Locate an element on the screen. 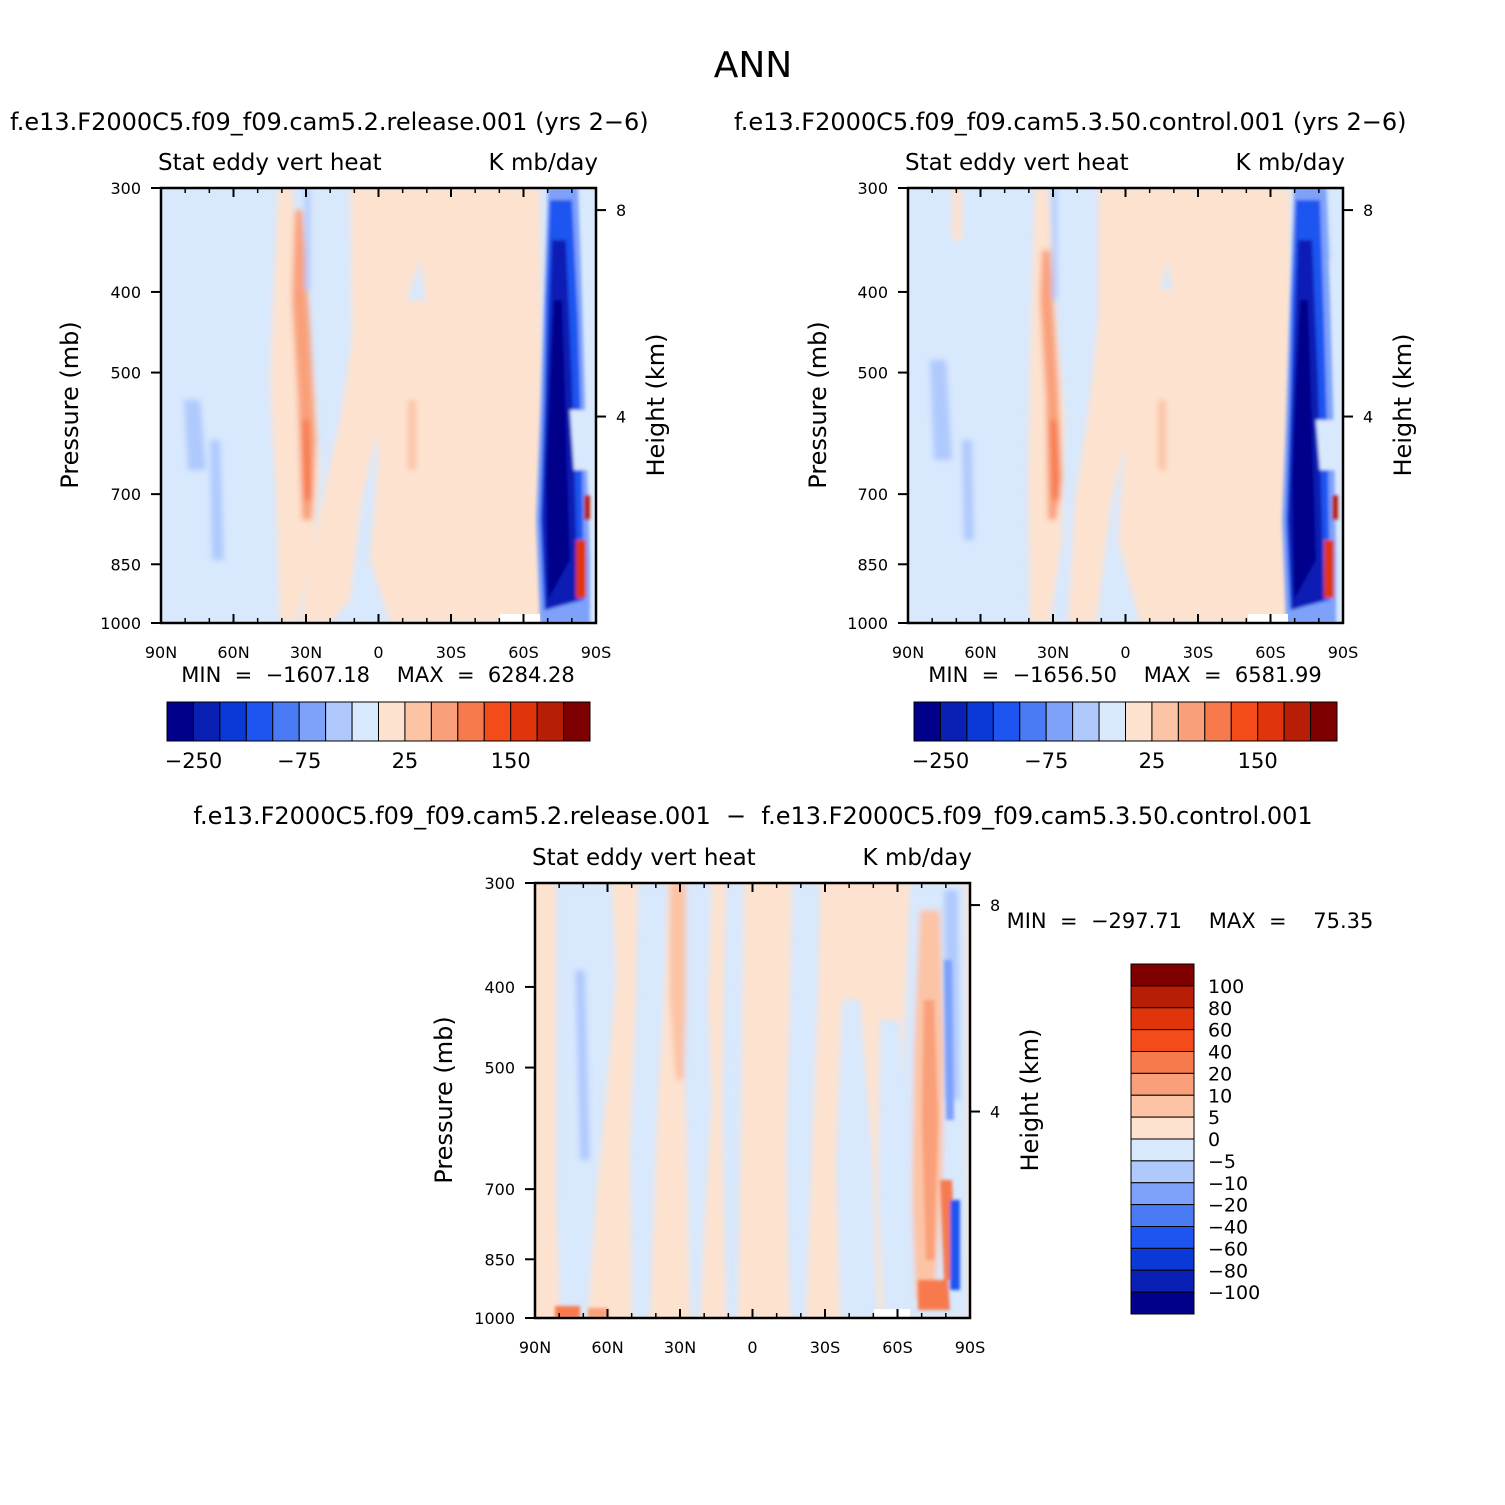 The width and height of the screenshot is (1505, 1505). x-tick-label: 30S is located at coordinates (1198, 652).